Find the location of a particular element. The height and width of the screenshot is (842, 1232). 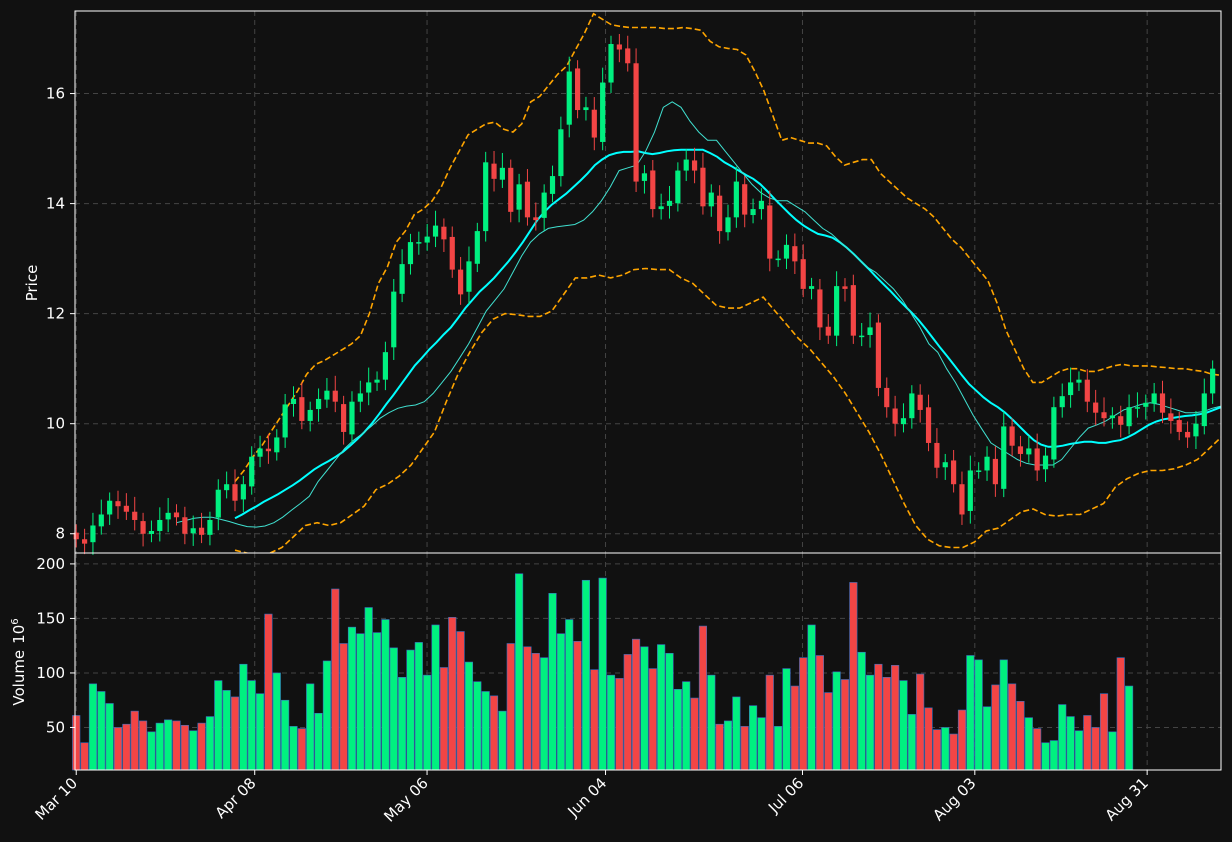

price-axis-label: Price is located at coordinates (32, 283).